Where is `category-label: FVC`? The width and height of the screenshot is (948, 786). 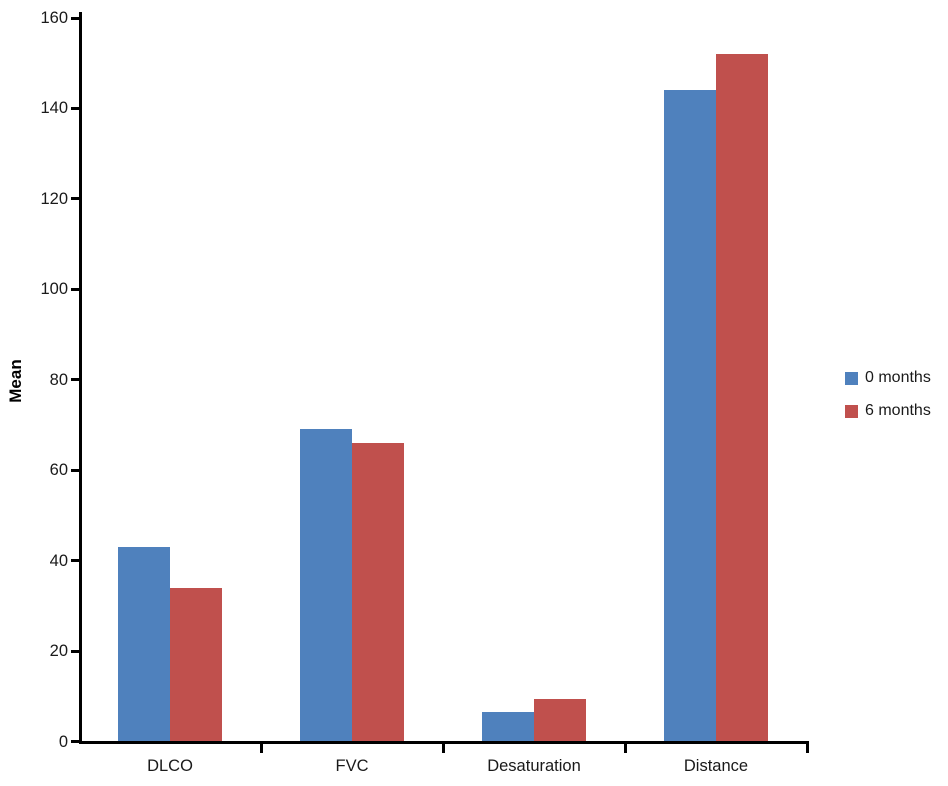 category-label: FVC is located at coordinates (352, 766).